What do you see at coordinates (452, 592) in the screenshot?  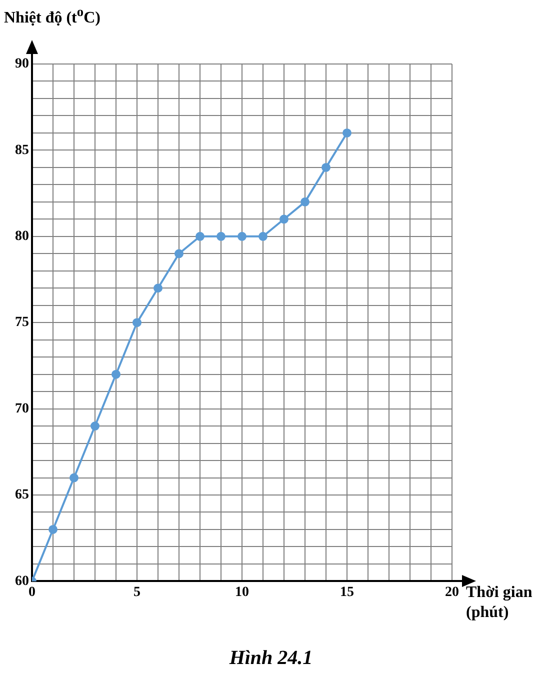 I see `x-tick-label: 20` at bounding box center [452, 592].